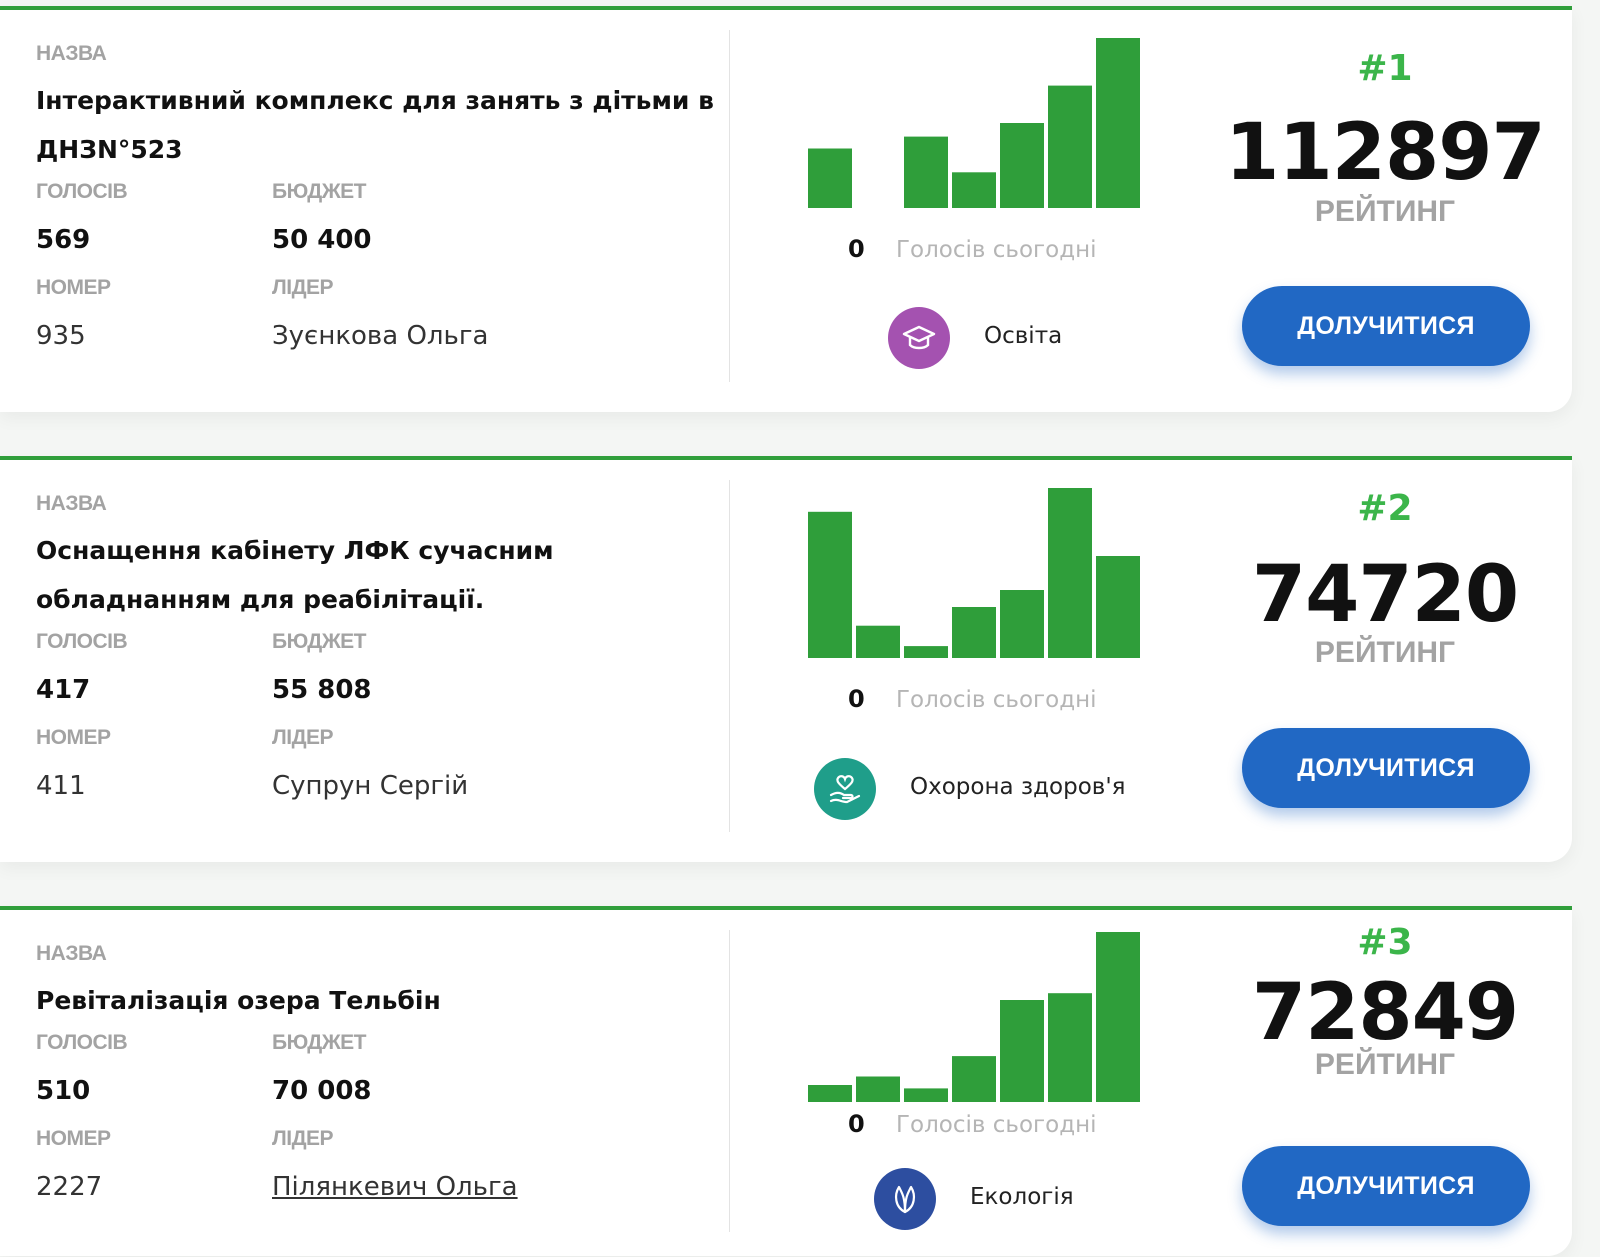 This screenshot has height=1257, width=1600. I want to click on category-name: Екологія, so click(1022, 1197).